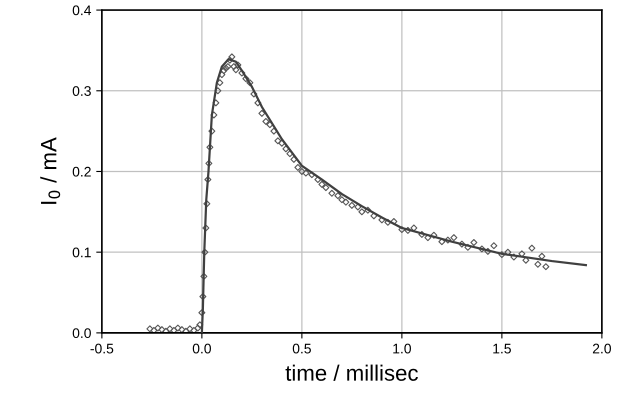 This screenshot has width=625, height=403. What do you see at coordinates (81, 91) in the screenshot?
I see `y-tick-label: 0.3` at bounding box center [81, 91].